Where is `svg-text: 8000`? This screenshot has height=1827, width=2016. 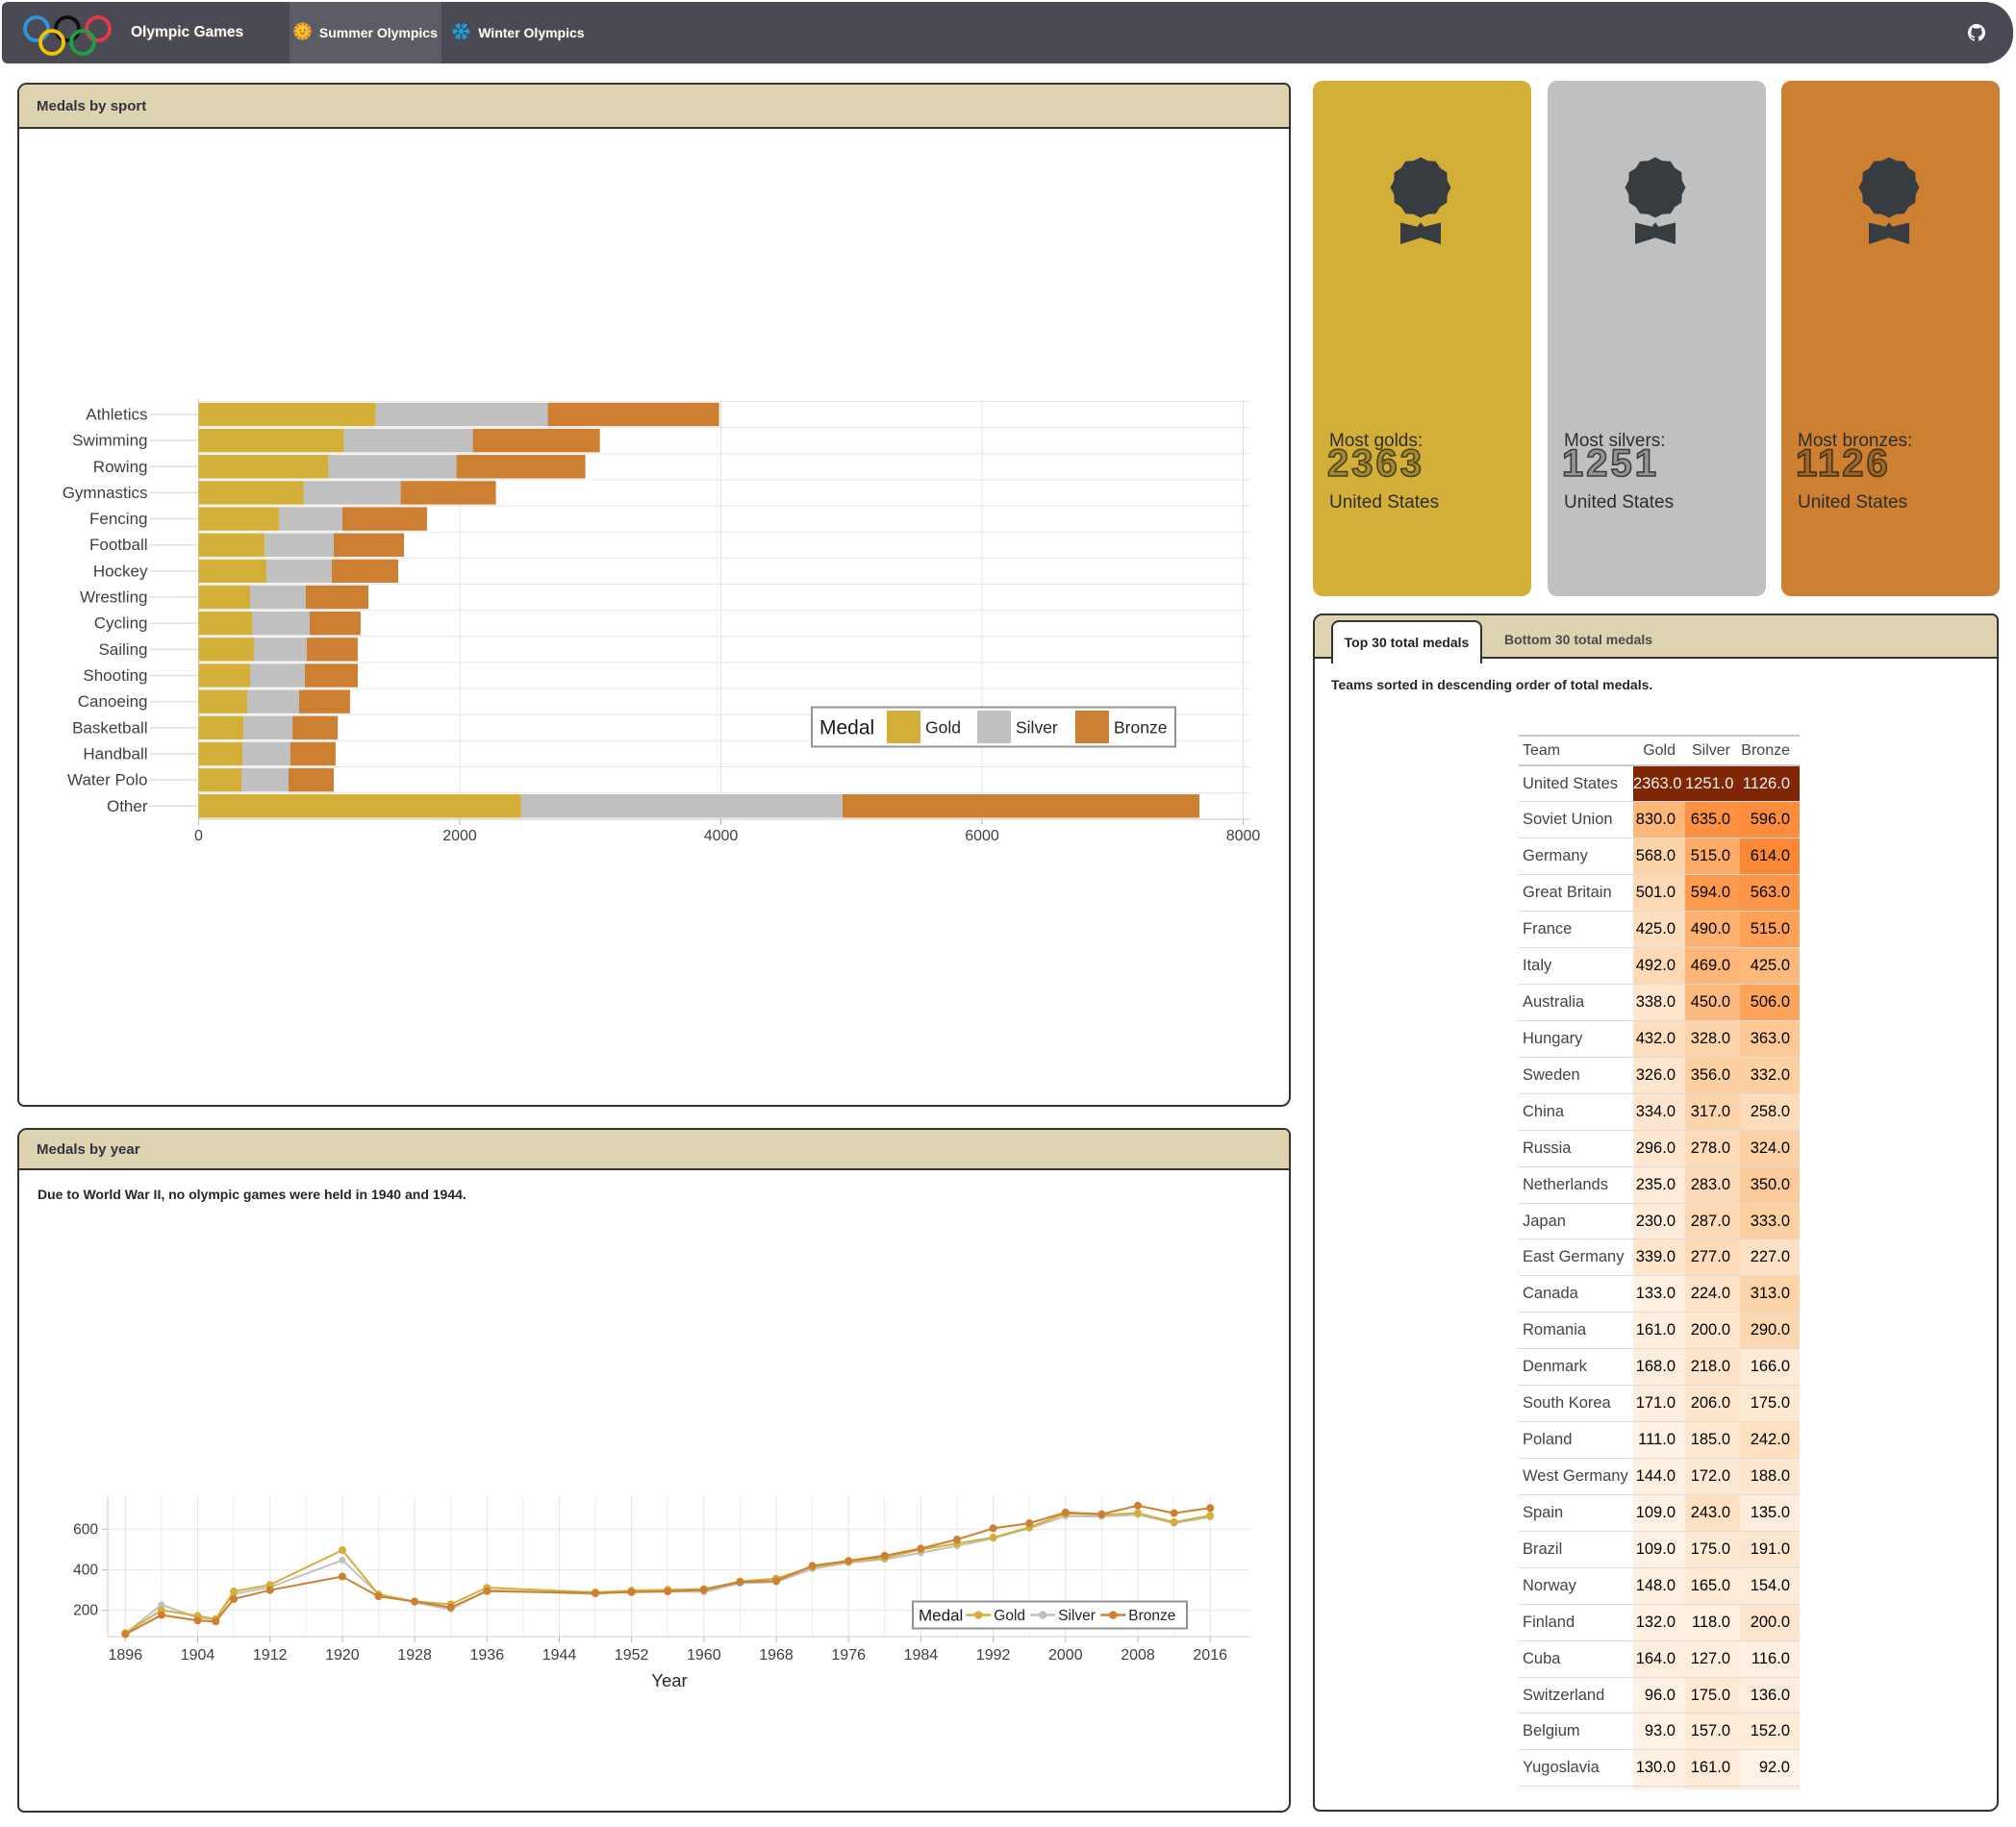
svg-text: 8000 is located at coordinates (1244, 836).